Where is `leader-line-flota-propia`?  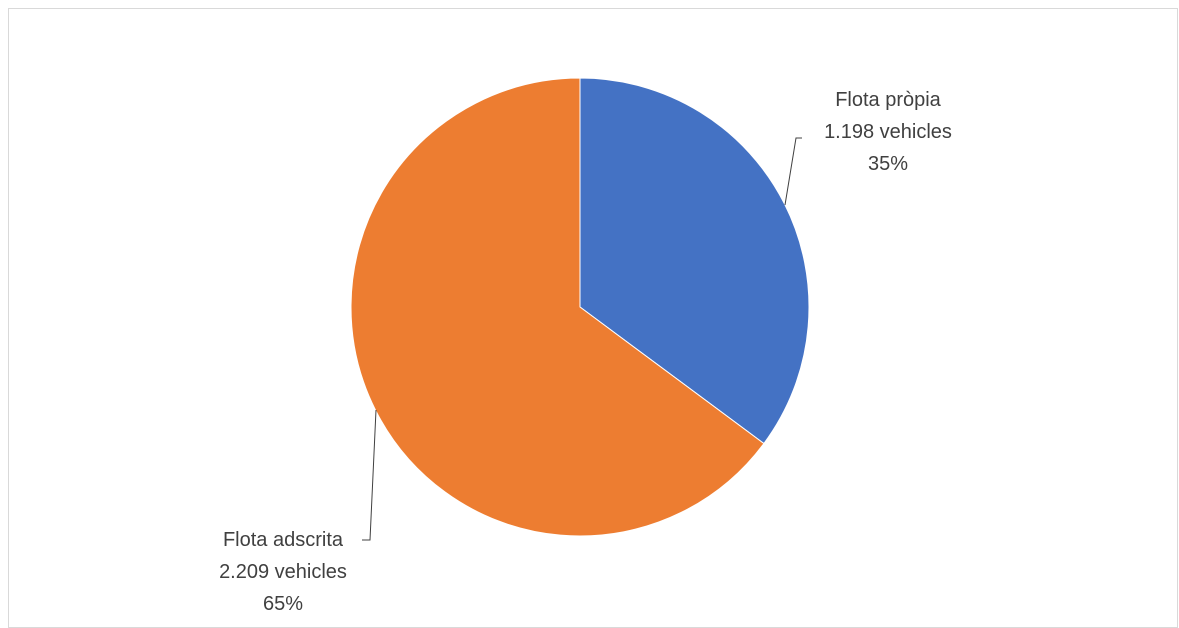 leader-line-flota-propia is located at coordinates (793, 171).